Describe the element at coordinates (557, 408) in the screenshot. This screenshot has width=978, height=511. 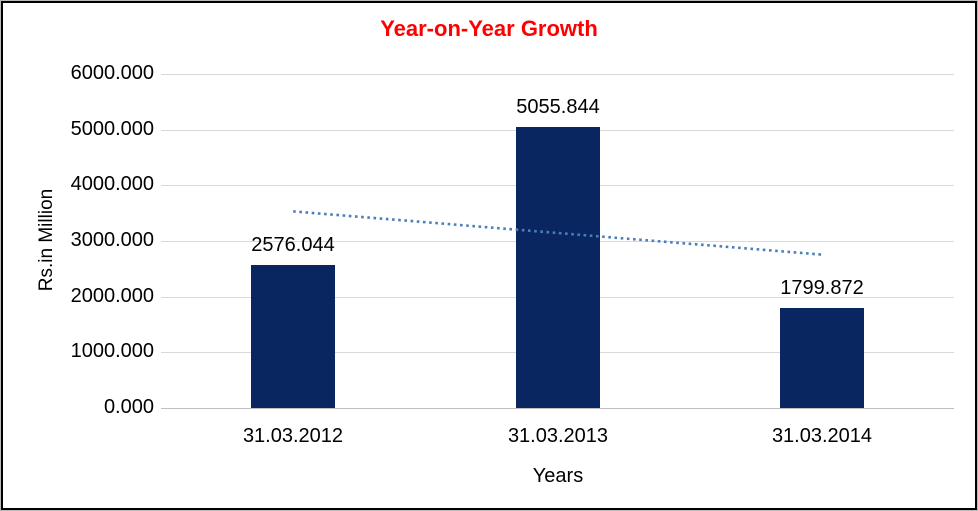
I see `x-axis-baseline` at that location.